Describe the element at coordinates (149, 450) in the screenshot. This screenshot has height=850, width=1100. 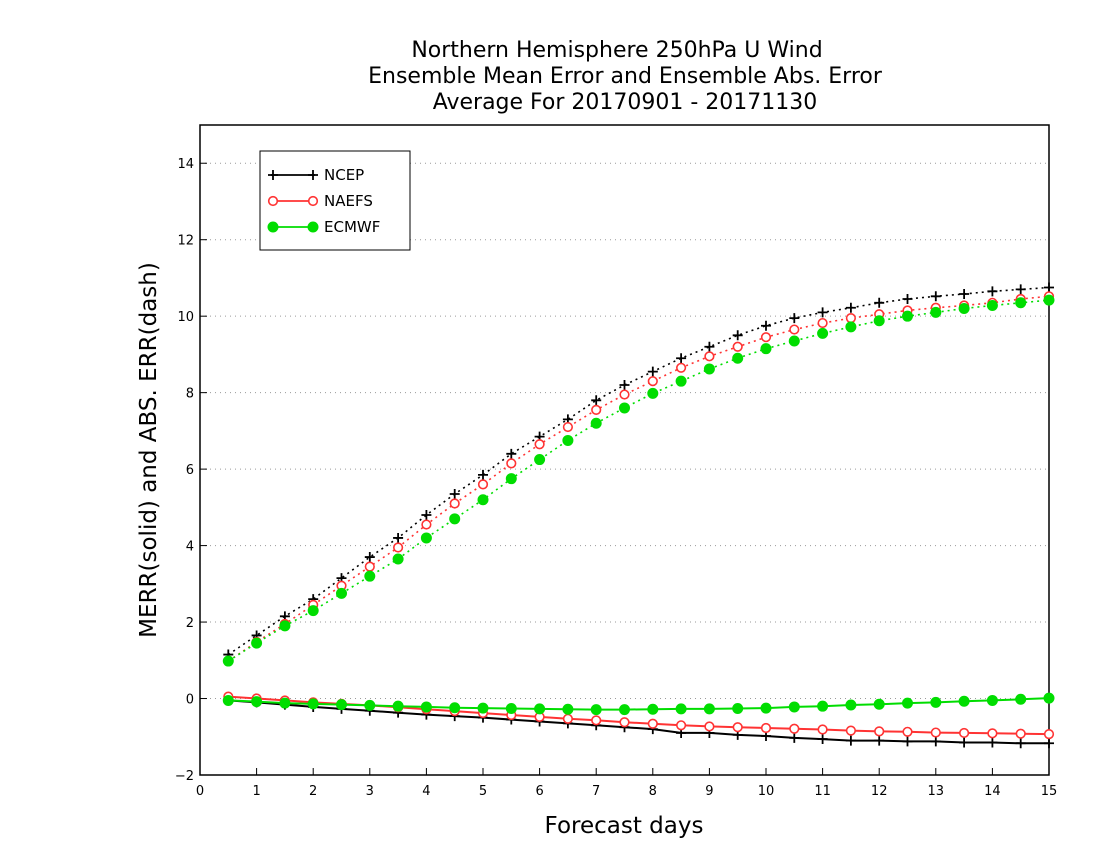
I see `y-axis-label: MERR(solid) and ABS. ERR(dash)` at that location.